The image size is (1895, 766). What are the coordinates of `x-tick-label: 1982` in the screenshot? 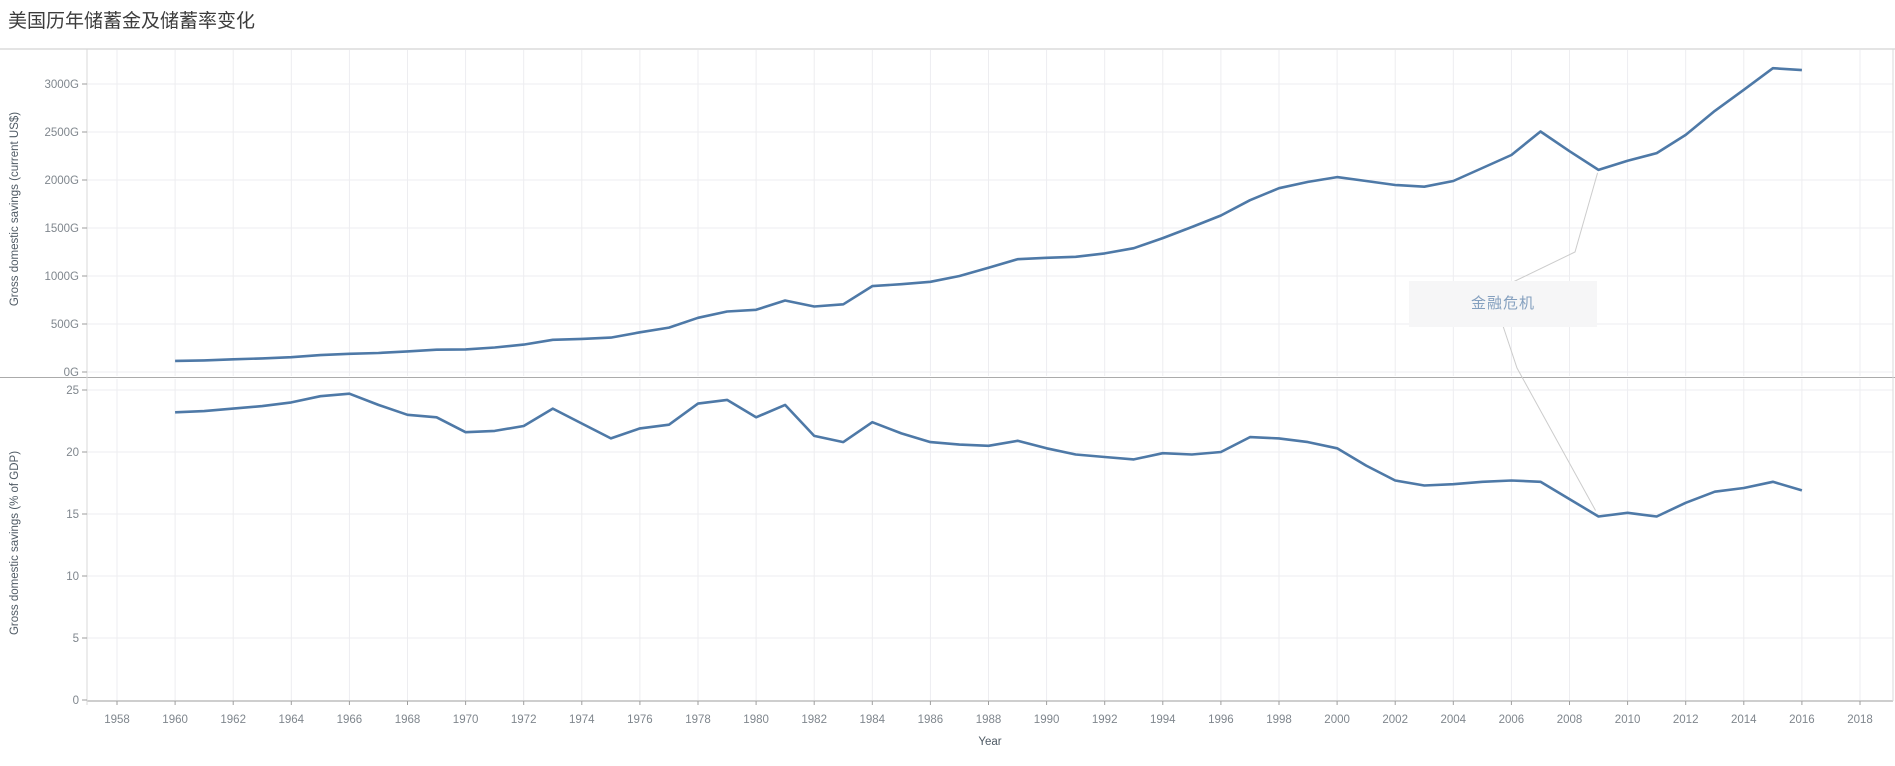 It's located at (814, 720).